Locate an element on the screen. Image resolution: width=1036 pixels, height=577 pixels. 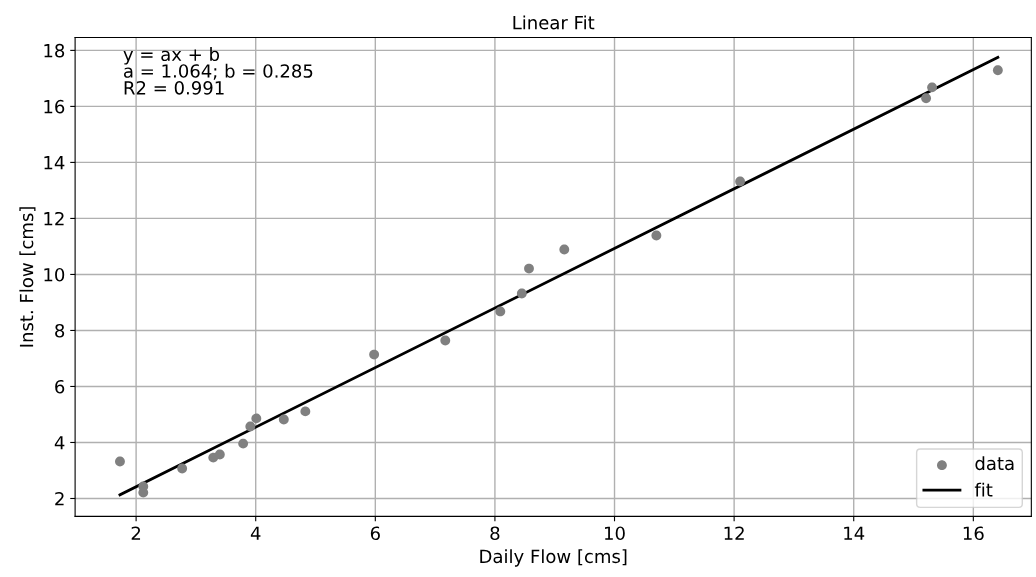
x-tick-label: 2 is located at coordinates (136, 533).